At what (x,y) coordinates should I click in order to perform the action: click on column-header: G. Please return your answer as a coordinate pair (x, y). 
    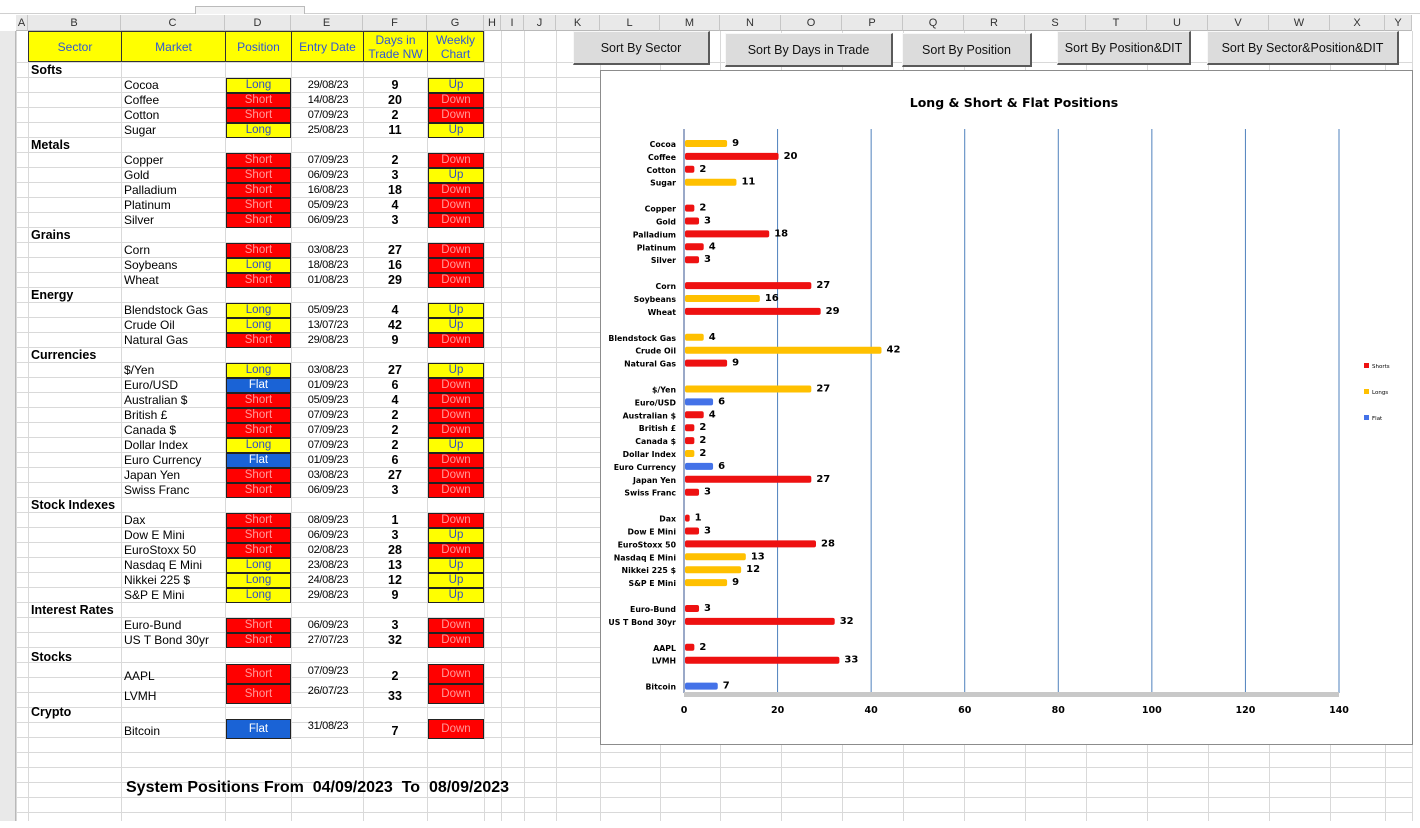
    Looking at the image, I should click on (455, 23).